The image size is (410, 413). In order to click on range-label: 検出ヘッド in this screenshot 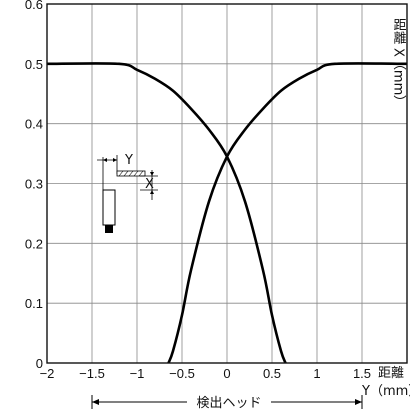, I will do `click(228, 403)`.